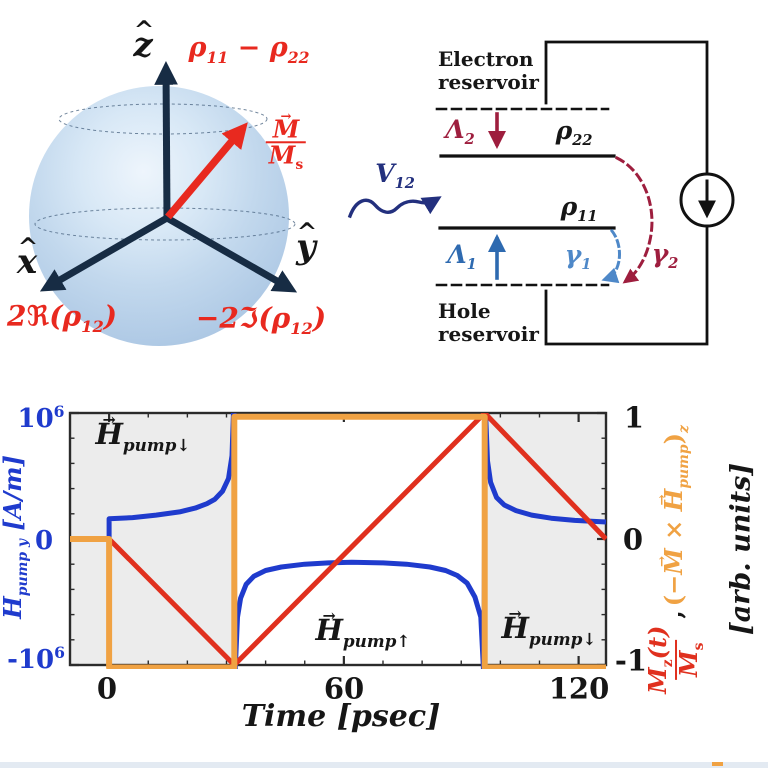  What do you see at coordinates (15, 537) in the screenshot?
I see `y-left-axis-label: Hpump y [A/m]` at bounding box center [15, 537].